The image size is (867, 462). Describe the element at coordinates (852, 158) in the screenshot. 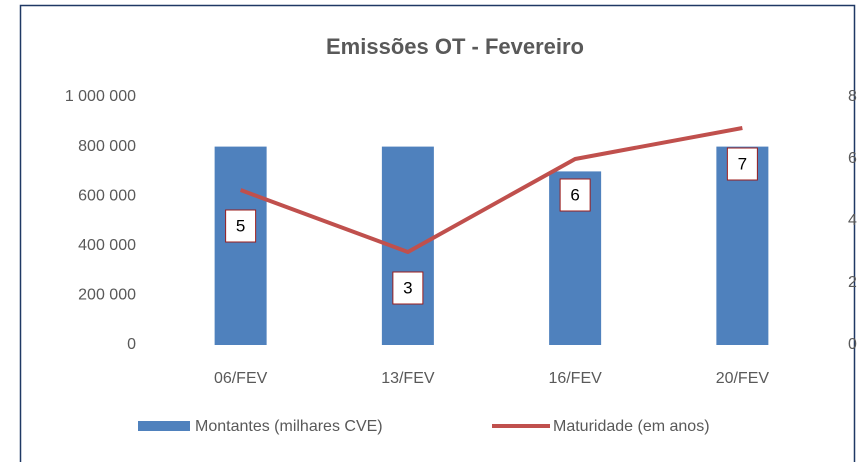

I see `y2-tick-label: 6` at that location.